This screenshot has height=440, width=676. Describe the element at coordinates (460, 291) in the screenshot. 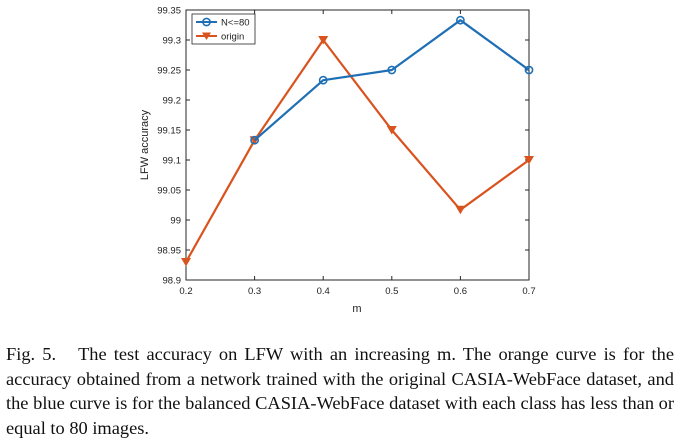

I see `x-tick-label: 0.6` at that location.